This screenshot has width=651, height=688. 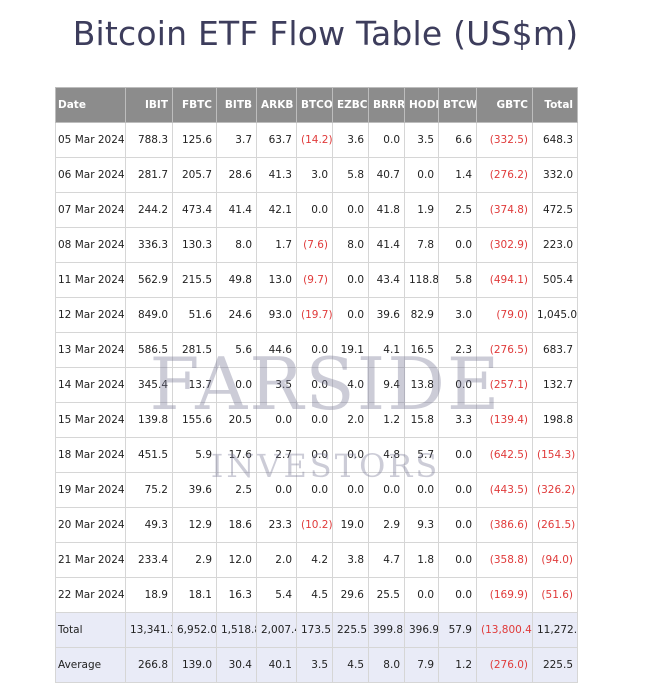 I want to click on flow-value: 2.0, so click(x=350, y=420).